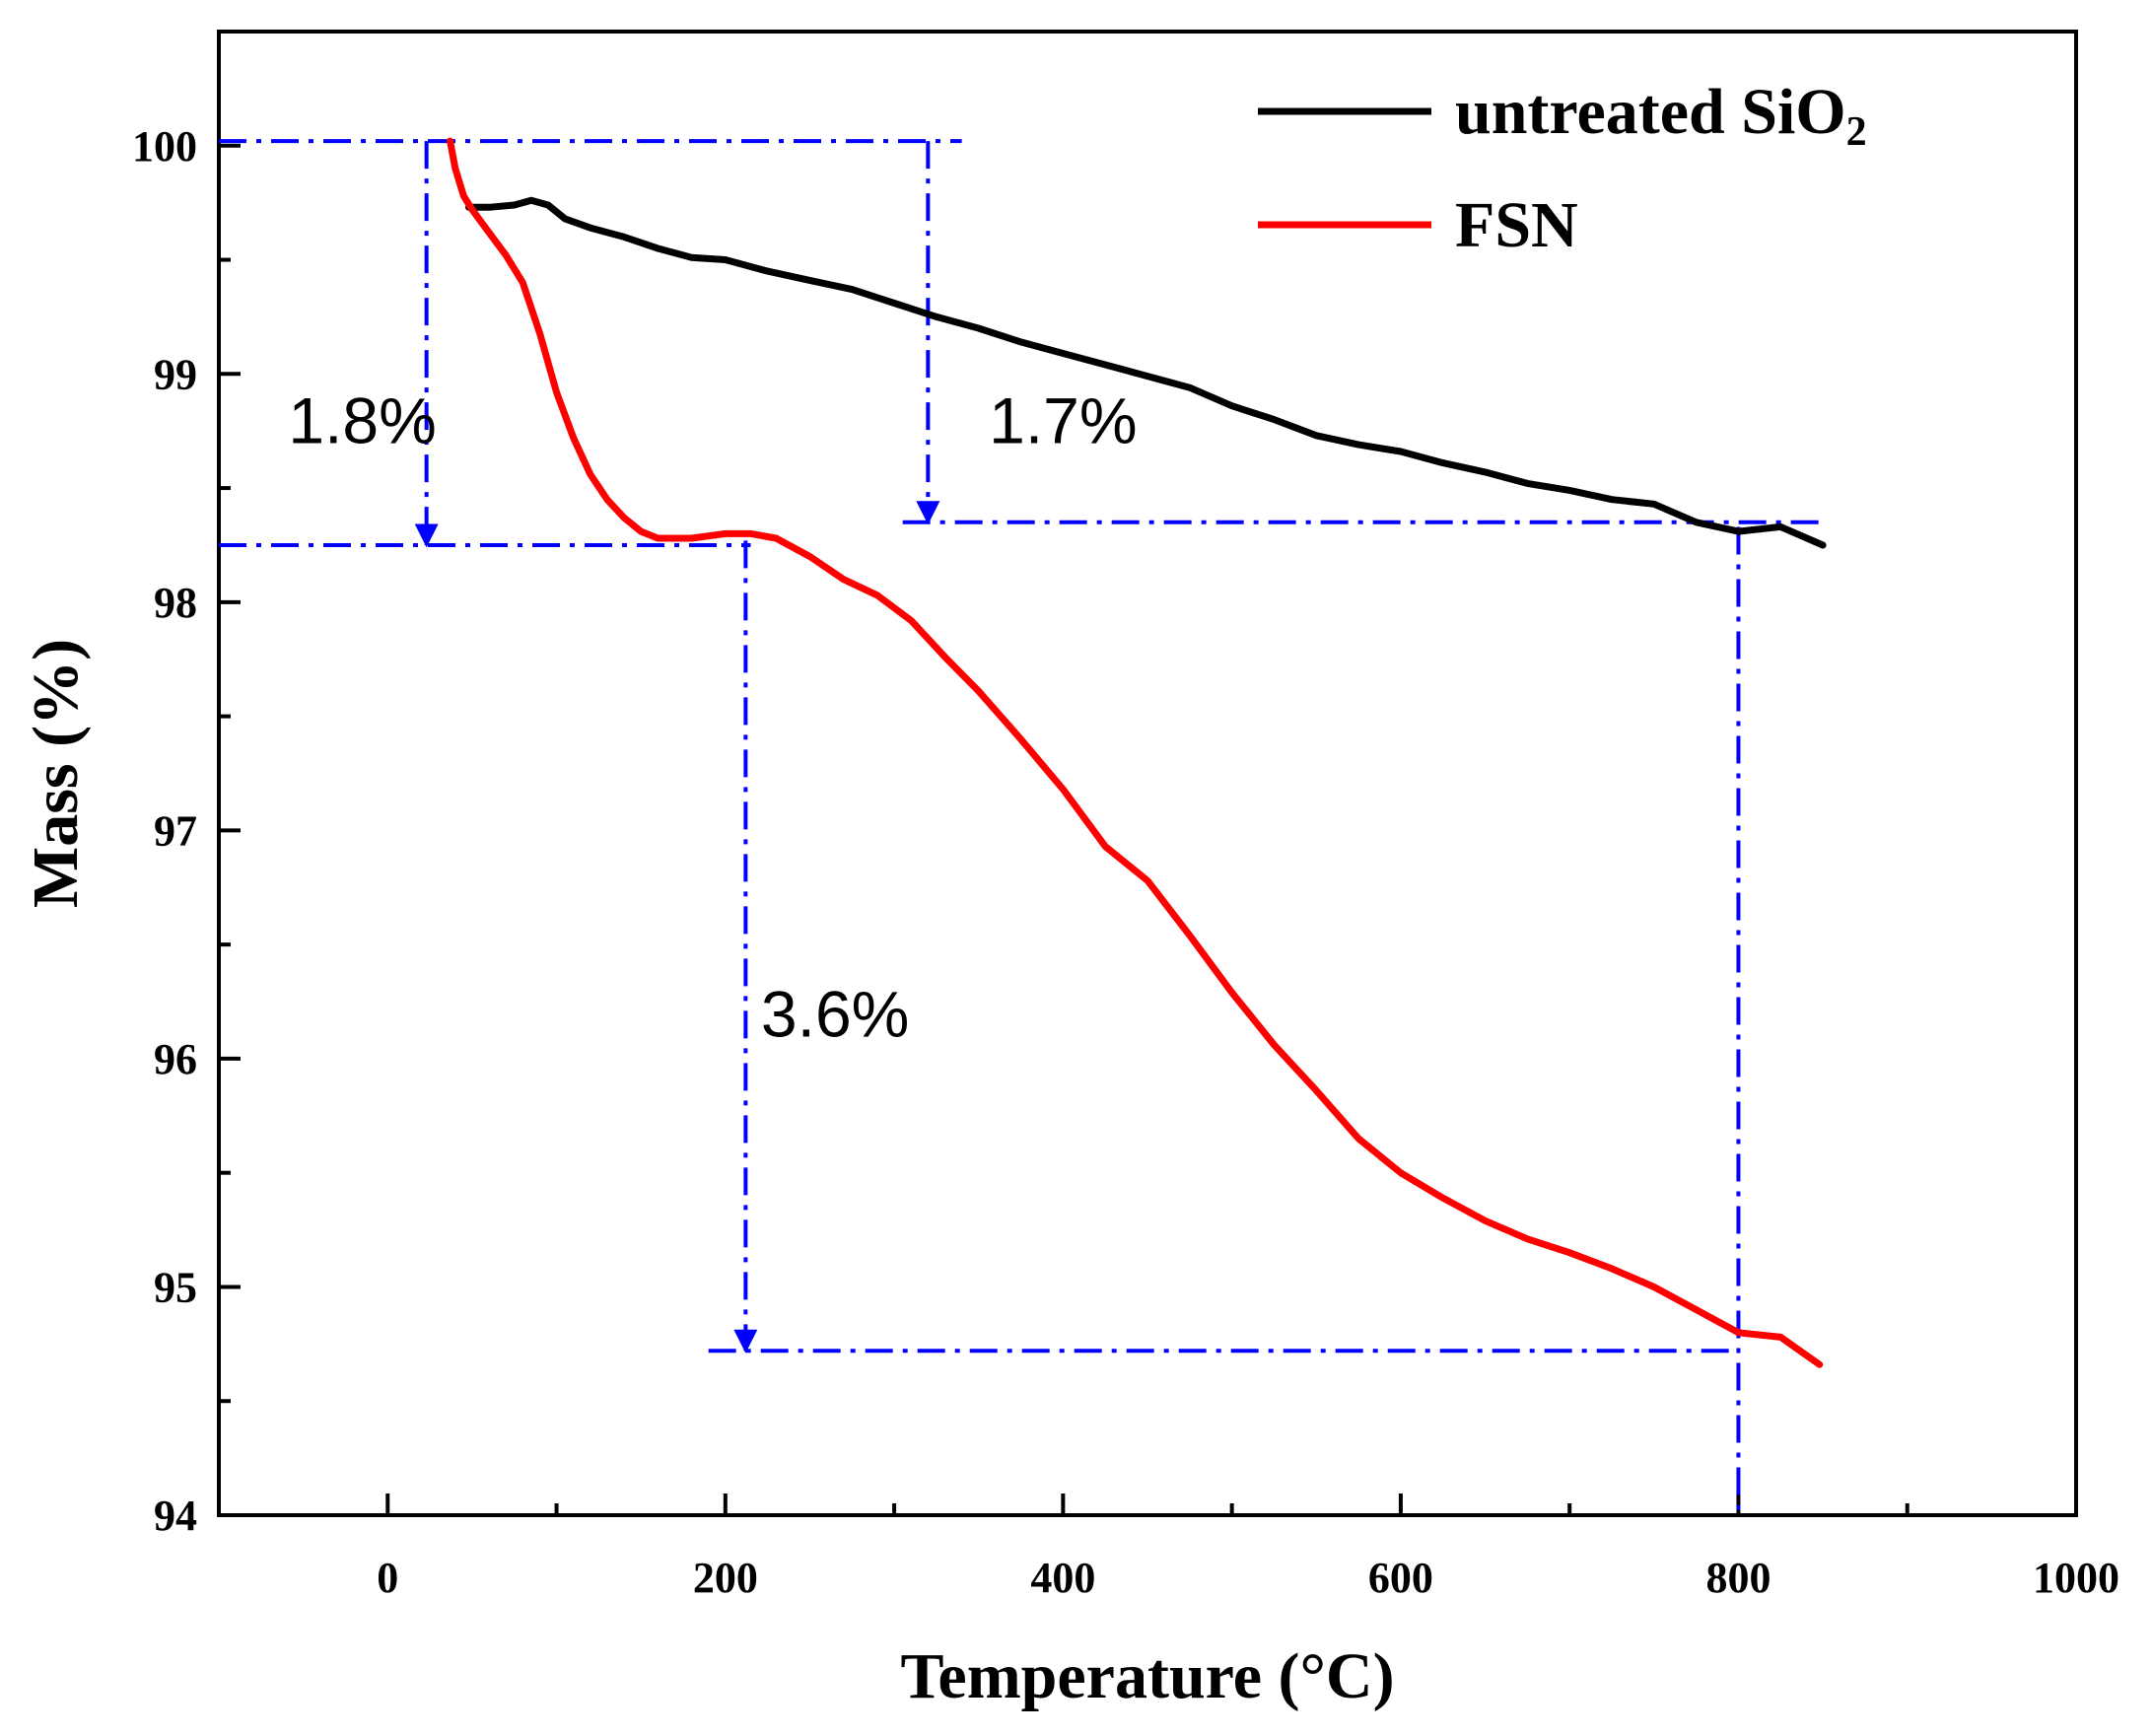 This screenshot has width=2153, height=1736. Describe the element at coordinates (165, 146) in the screenshot. I see `y-tick-label: 100` at that location.